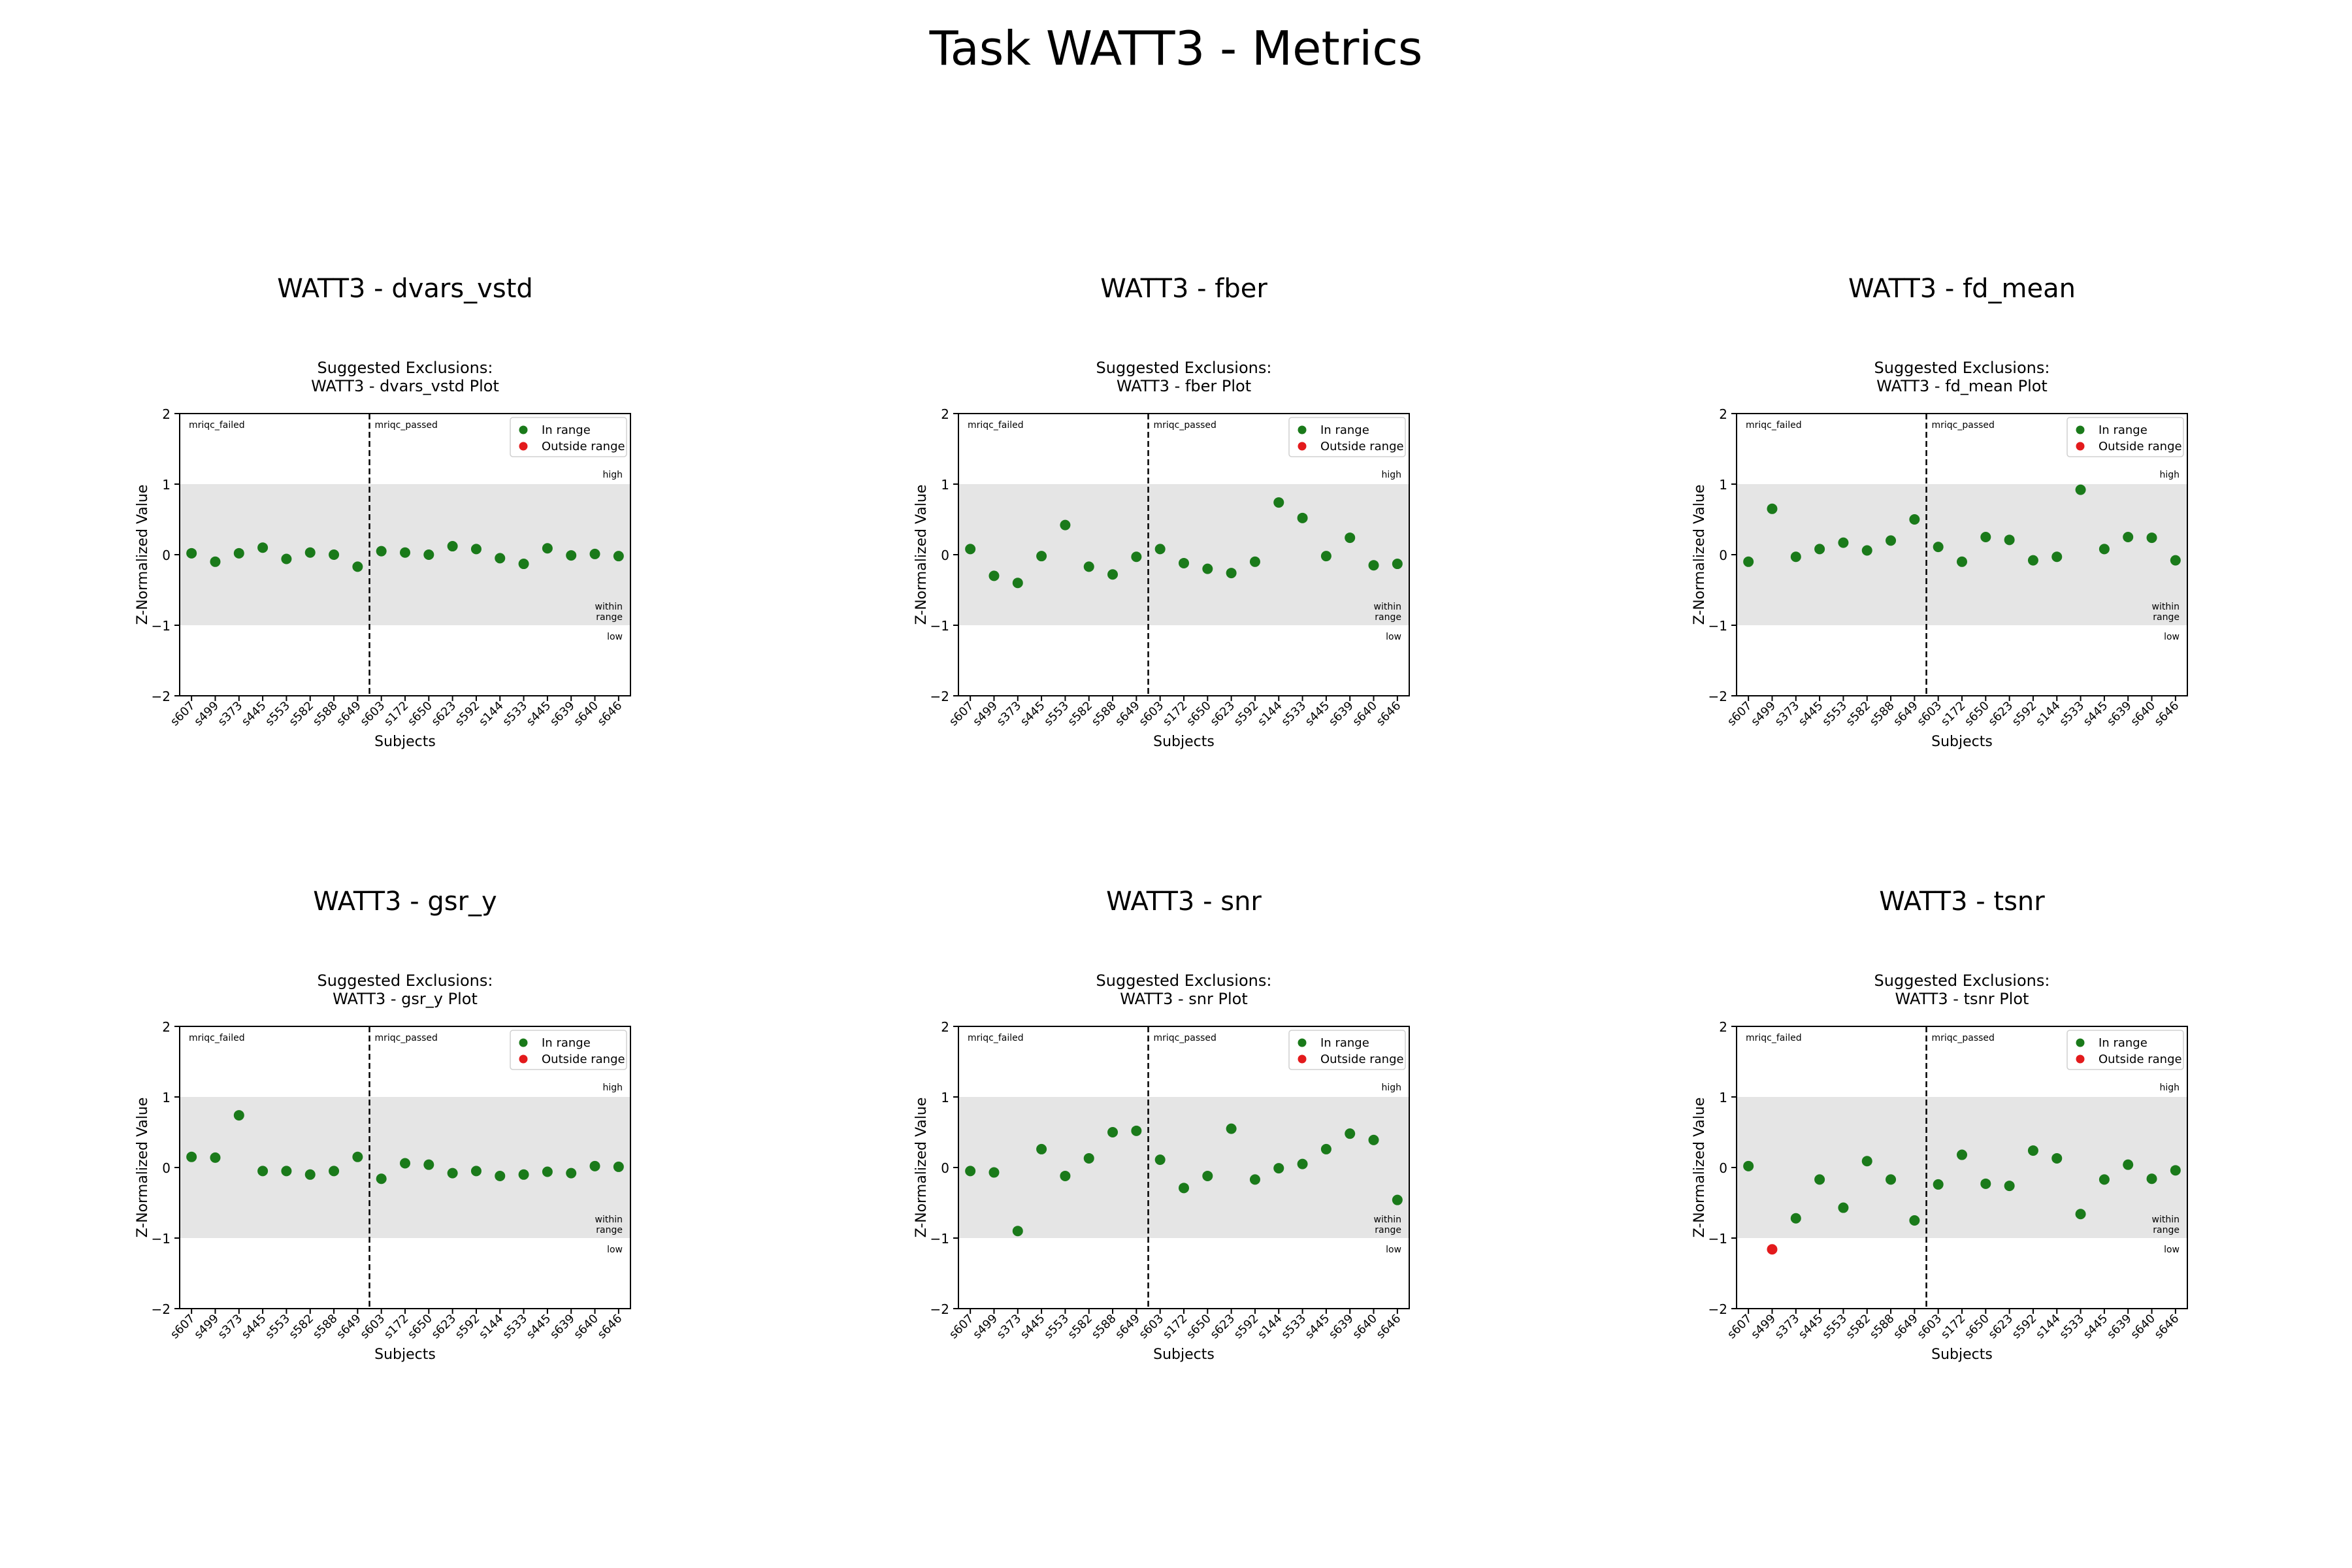  What do you see at coordinates (301, 1327) in the screenshot?
I see `x-tick-label: s582` at bounding box center [301, 1327].